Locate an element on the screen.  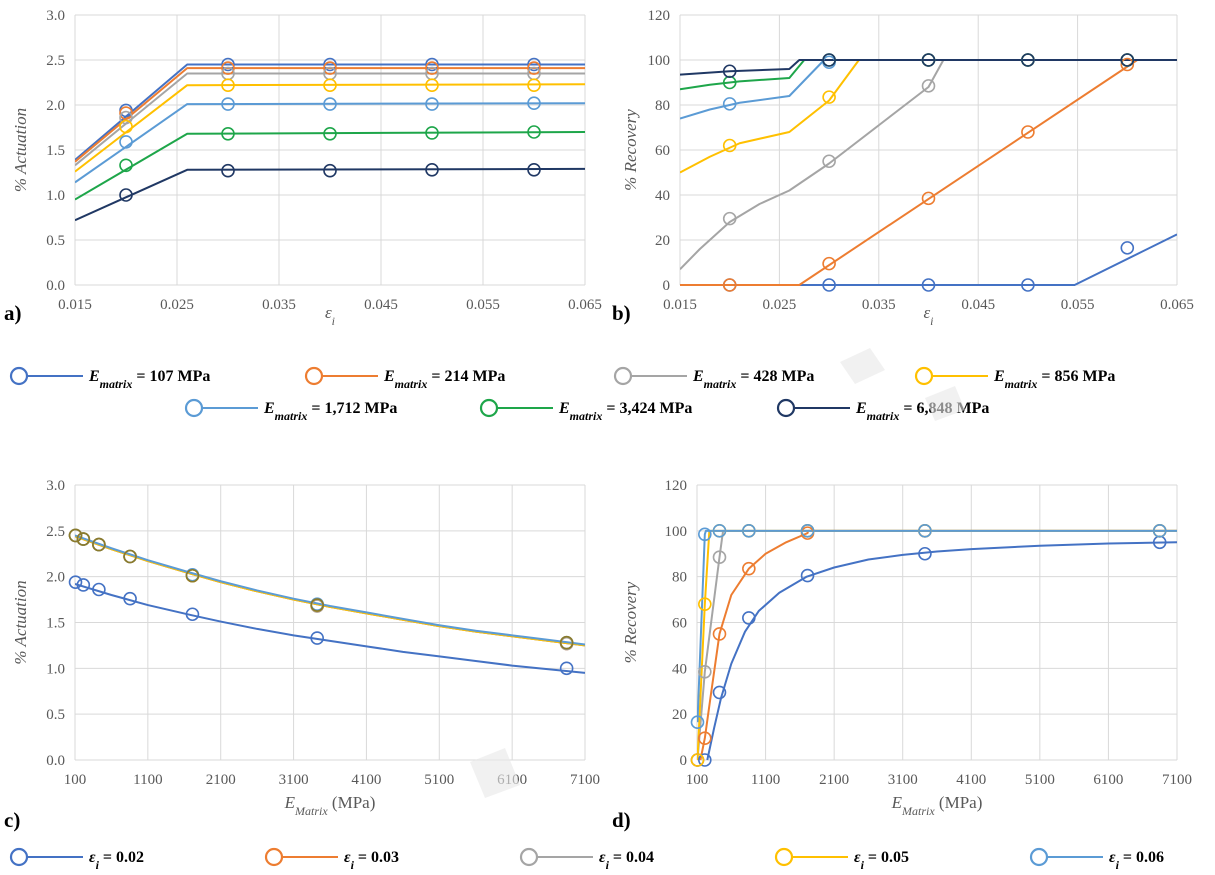
legend-label-var: ε is located at coordinates (602, 857).